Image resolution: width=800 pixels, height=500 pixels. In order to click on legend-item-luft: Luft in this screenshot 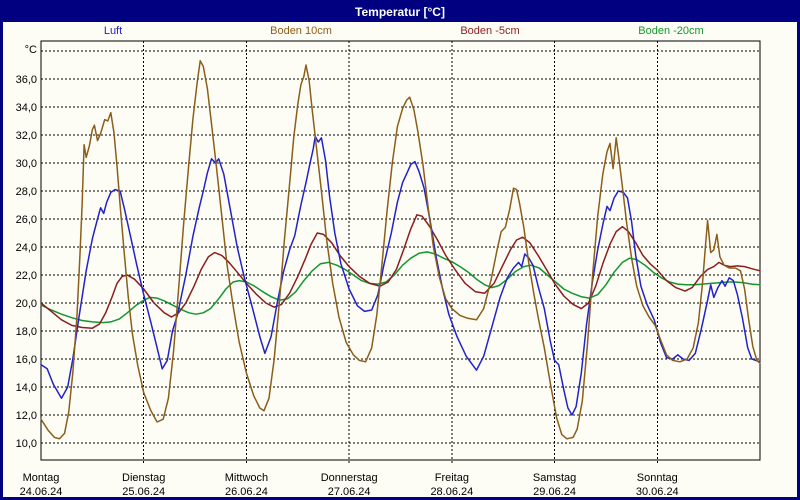, I will do `click(113, 31)`.